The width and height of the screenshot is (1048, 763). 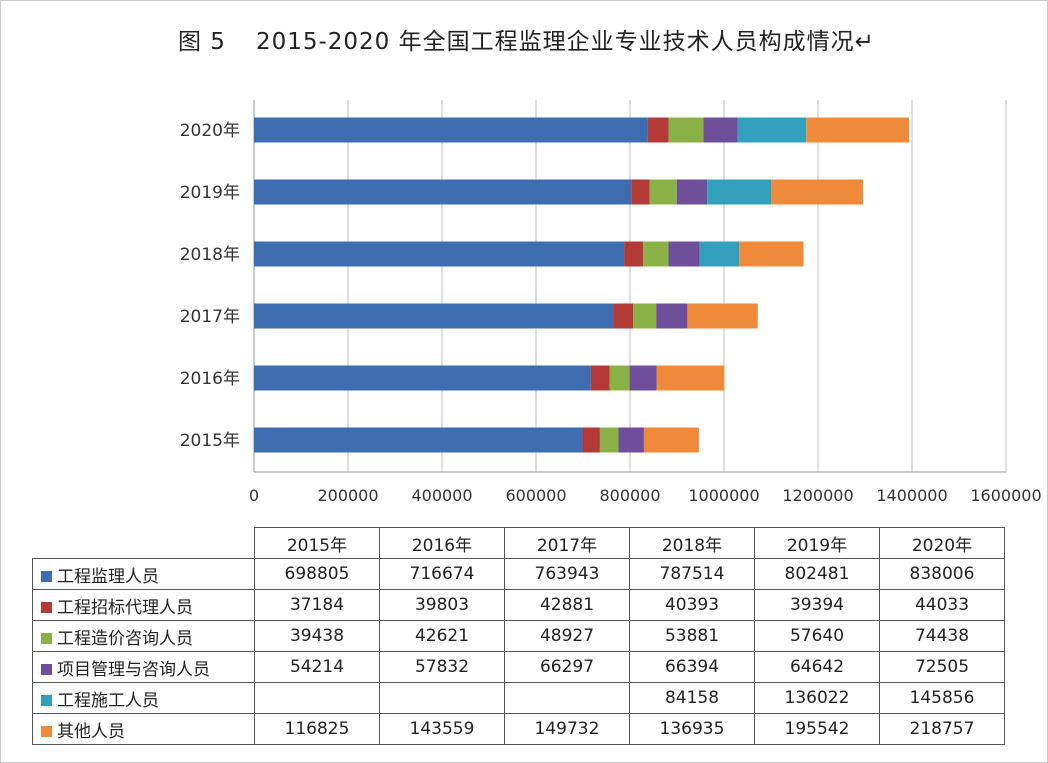 I want to click on table-value-cell: 44033, so click(x=942, y=605).